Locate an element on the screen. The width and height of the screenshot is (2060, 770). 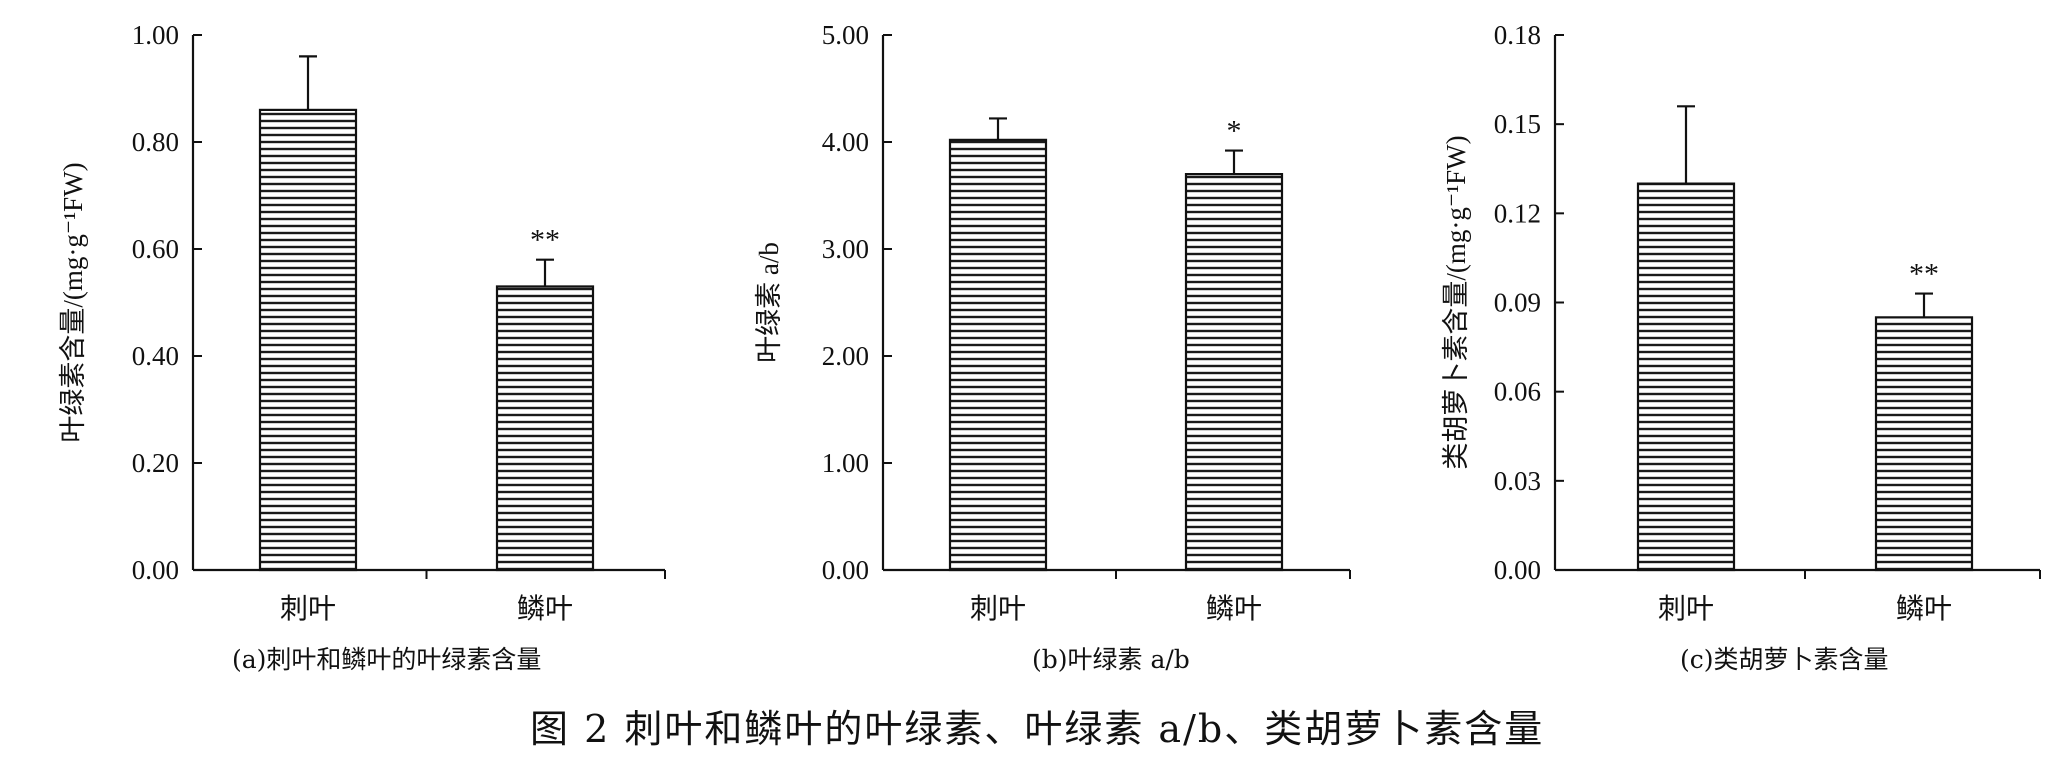
y-tick-label: 0.12 is located at coordinates (1517, 213).